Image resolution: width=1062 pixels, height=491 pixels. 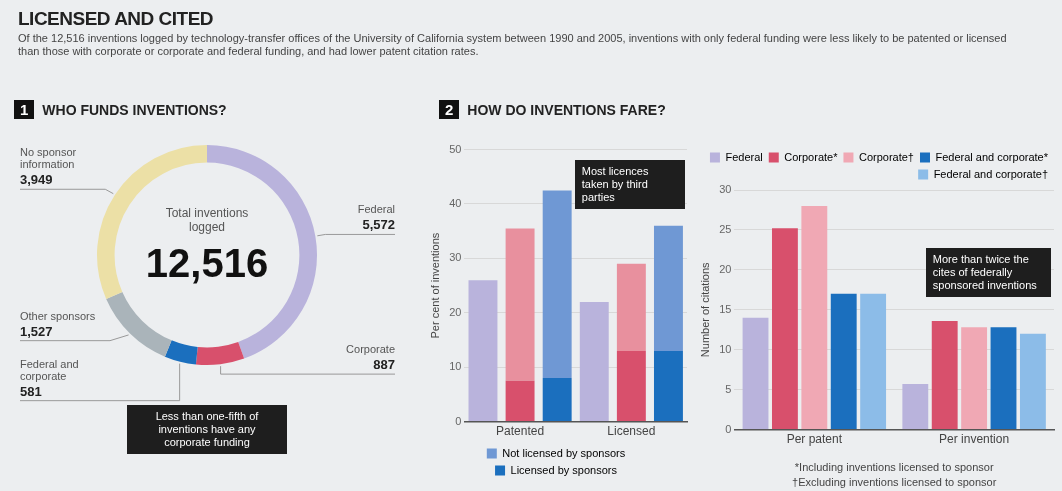 What do you see at coordinates (455, 203) in the screenshot?
I see `y-tick-label: 40` at bounding box center [455, 203].